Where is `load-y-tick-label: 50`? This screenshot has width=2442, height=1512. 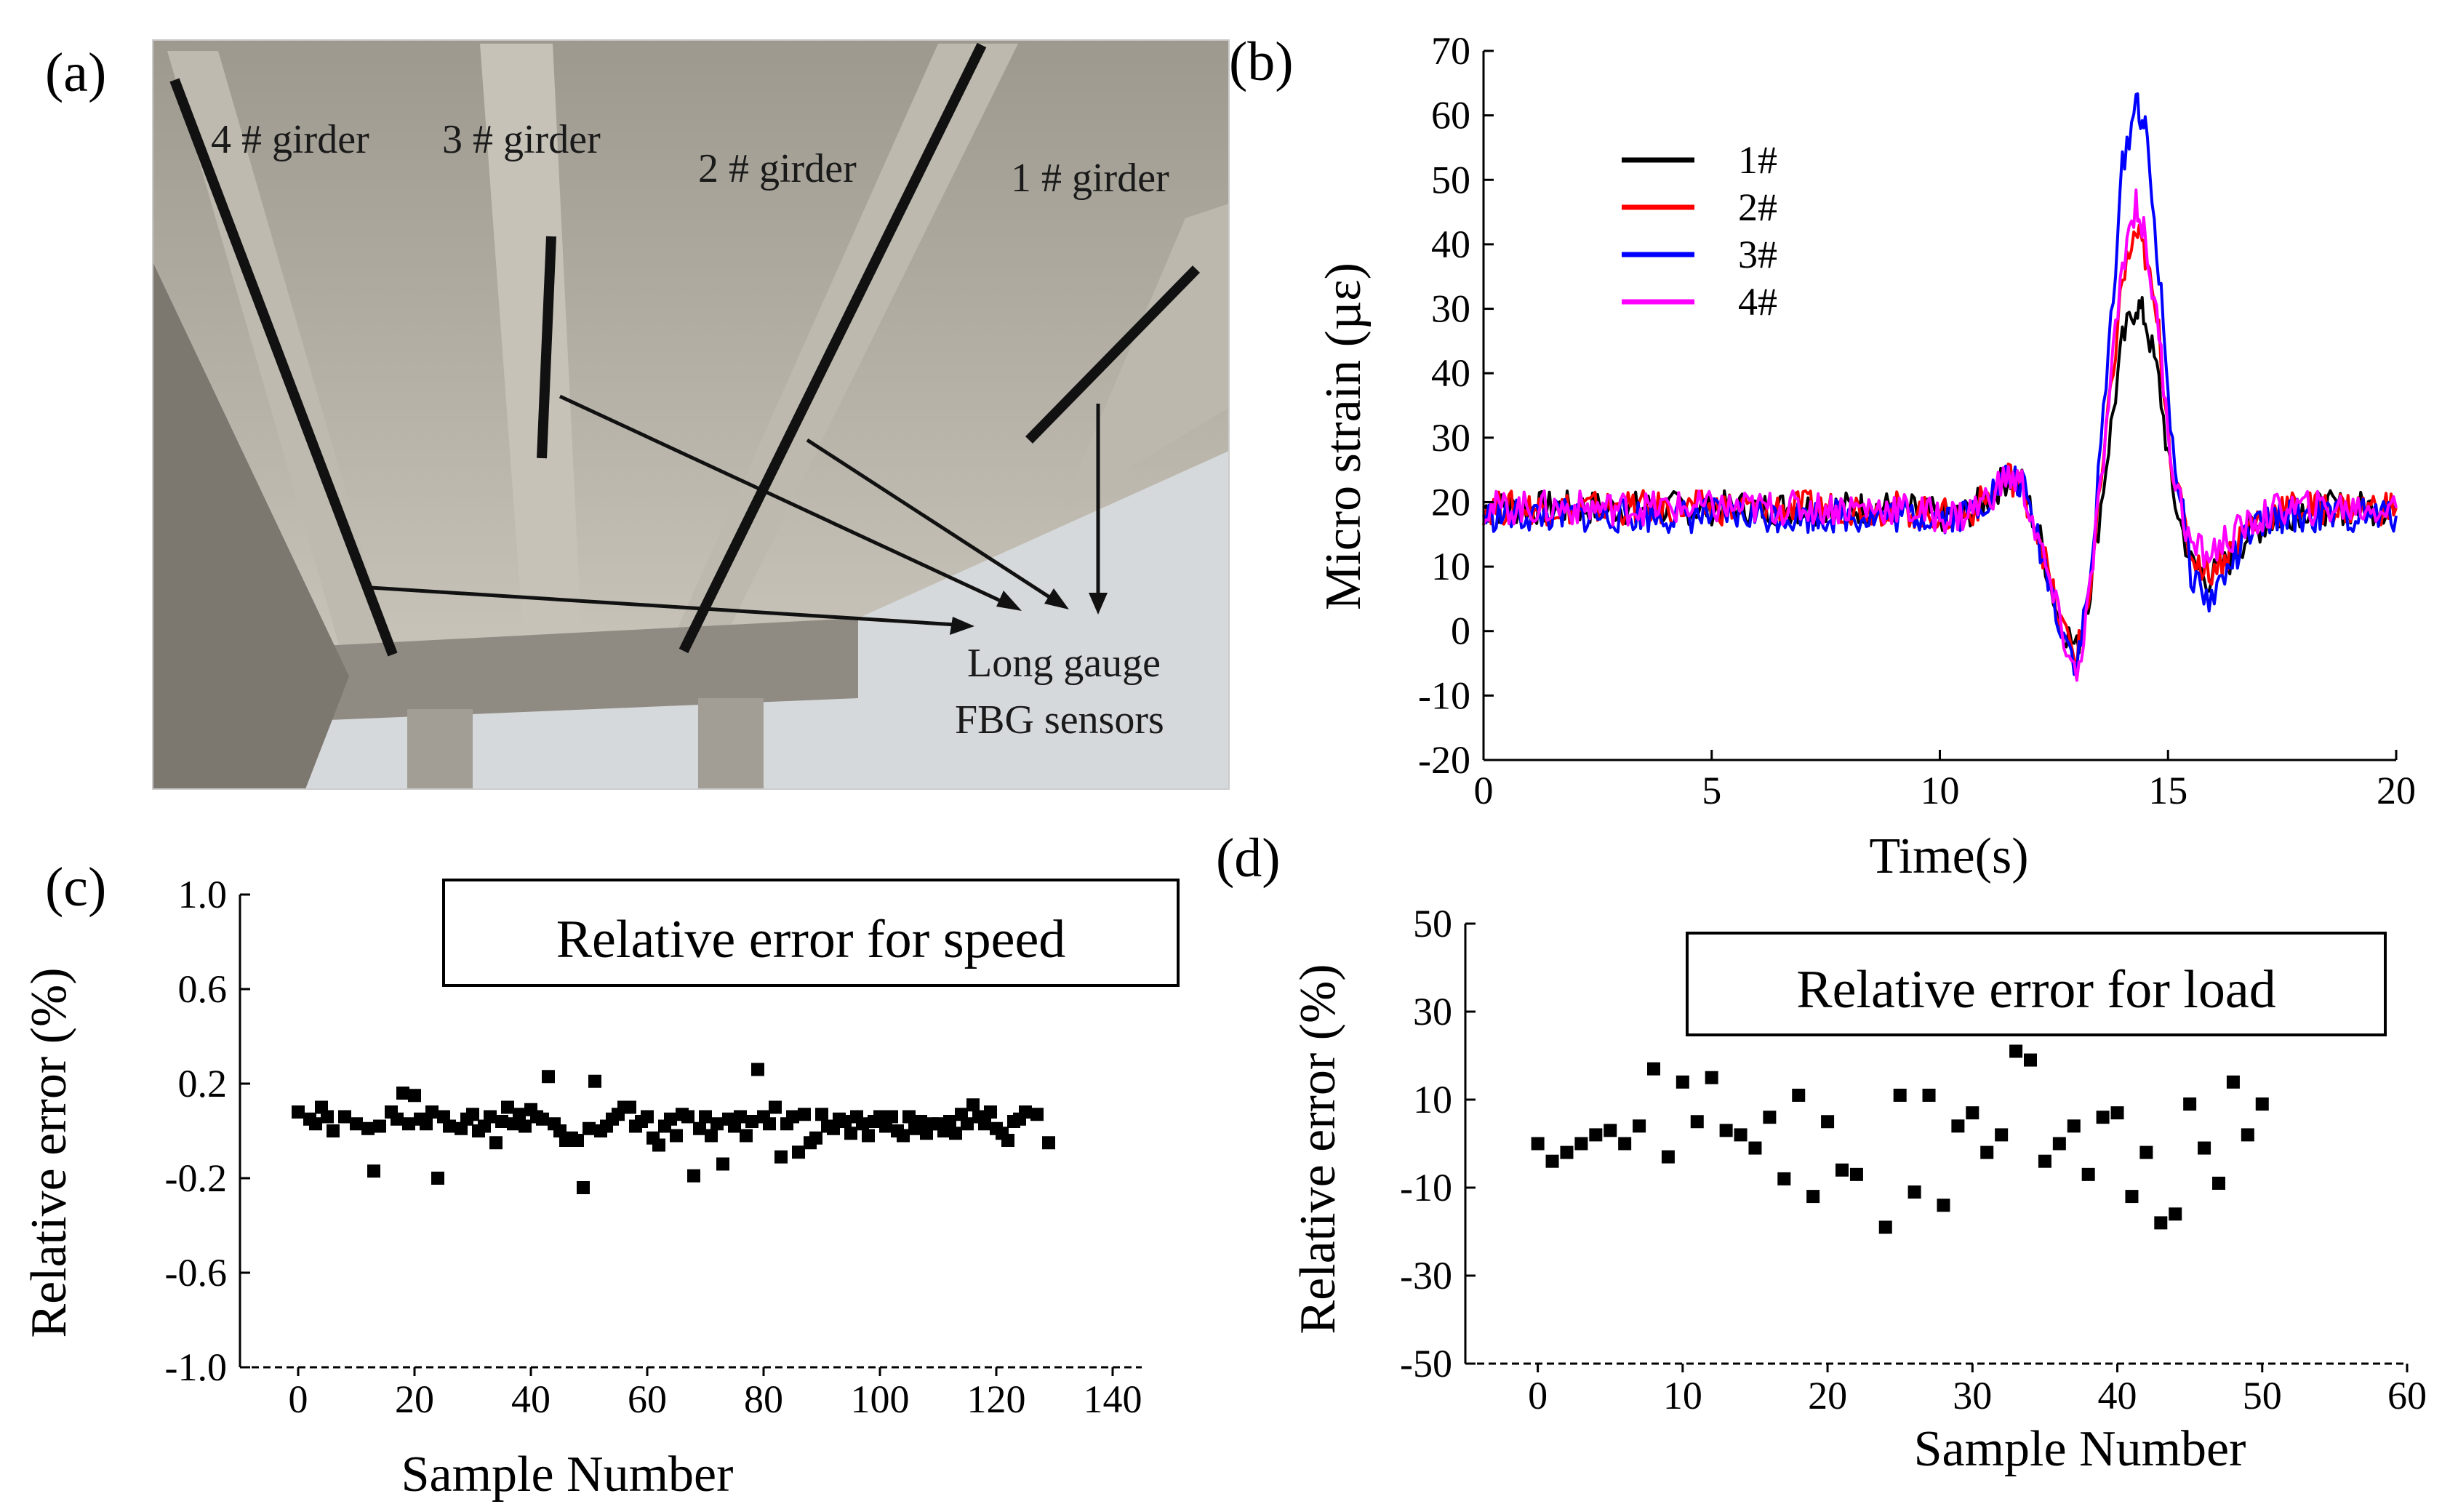
load-y-tick-label: 50 is located at coordinates (1433, 923).